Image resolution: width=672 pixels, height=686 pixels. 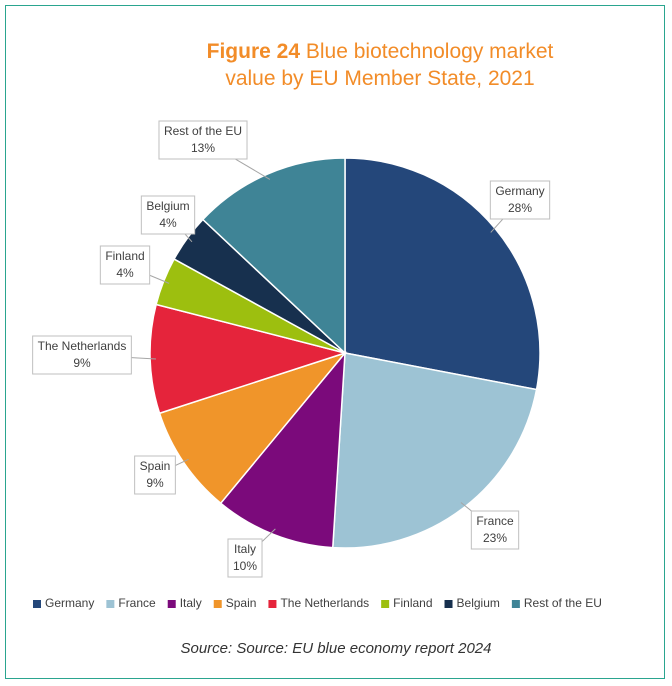 I want to click on legend-label: Italy, so click(x=191, y=603).